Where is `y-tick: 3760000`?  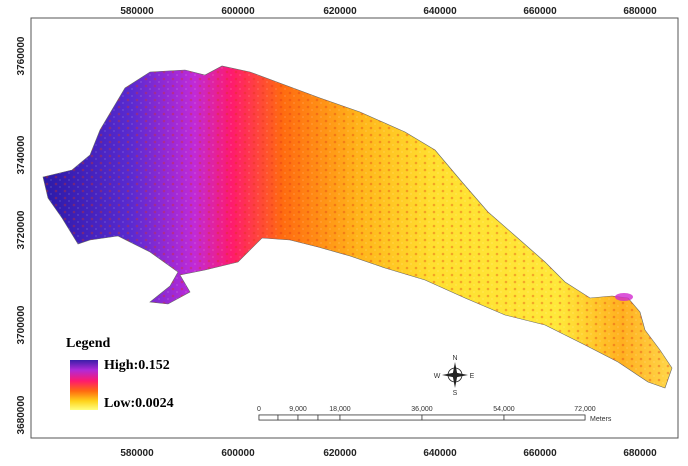 y-tick: 3760000 is located at coordinates (21, 55).